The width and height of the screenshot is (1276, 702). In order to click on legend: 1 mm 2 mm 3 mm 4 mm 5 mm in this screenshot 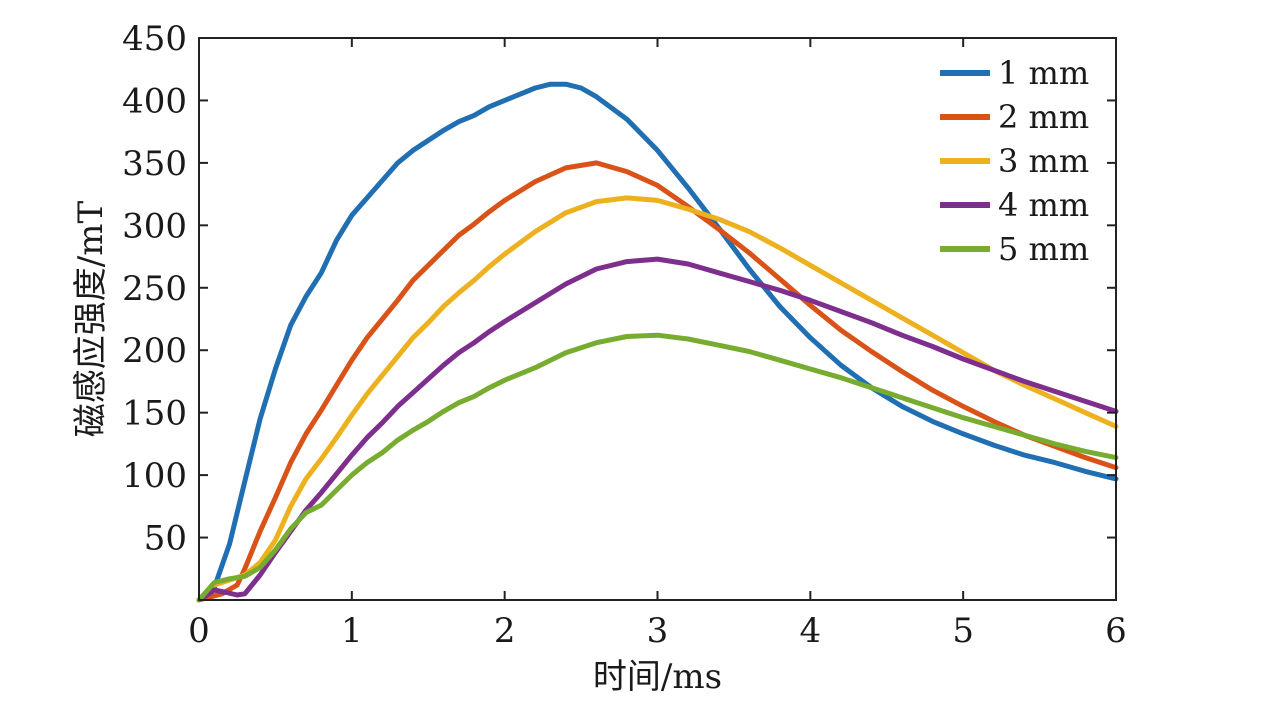, I will do `click(1014, 161)`.